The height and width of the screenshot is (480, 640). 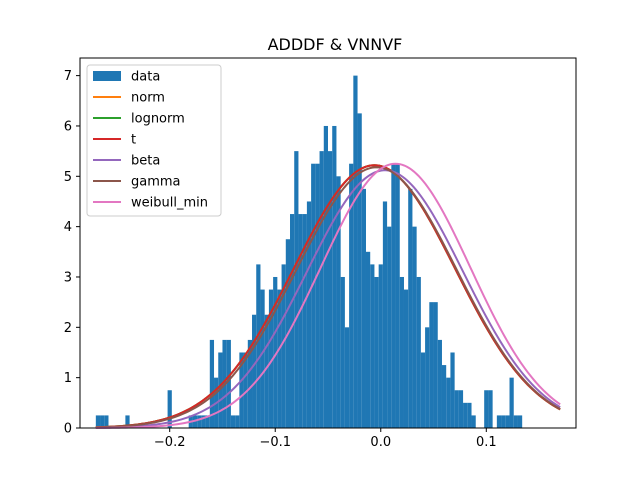 I want to click on chart-title: ADDDF & VNNVF, so click(x=335, y=44).